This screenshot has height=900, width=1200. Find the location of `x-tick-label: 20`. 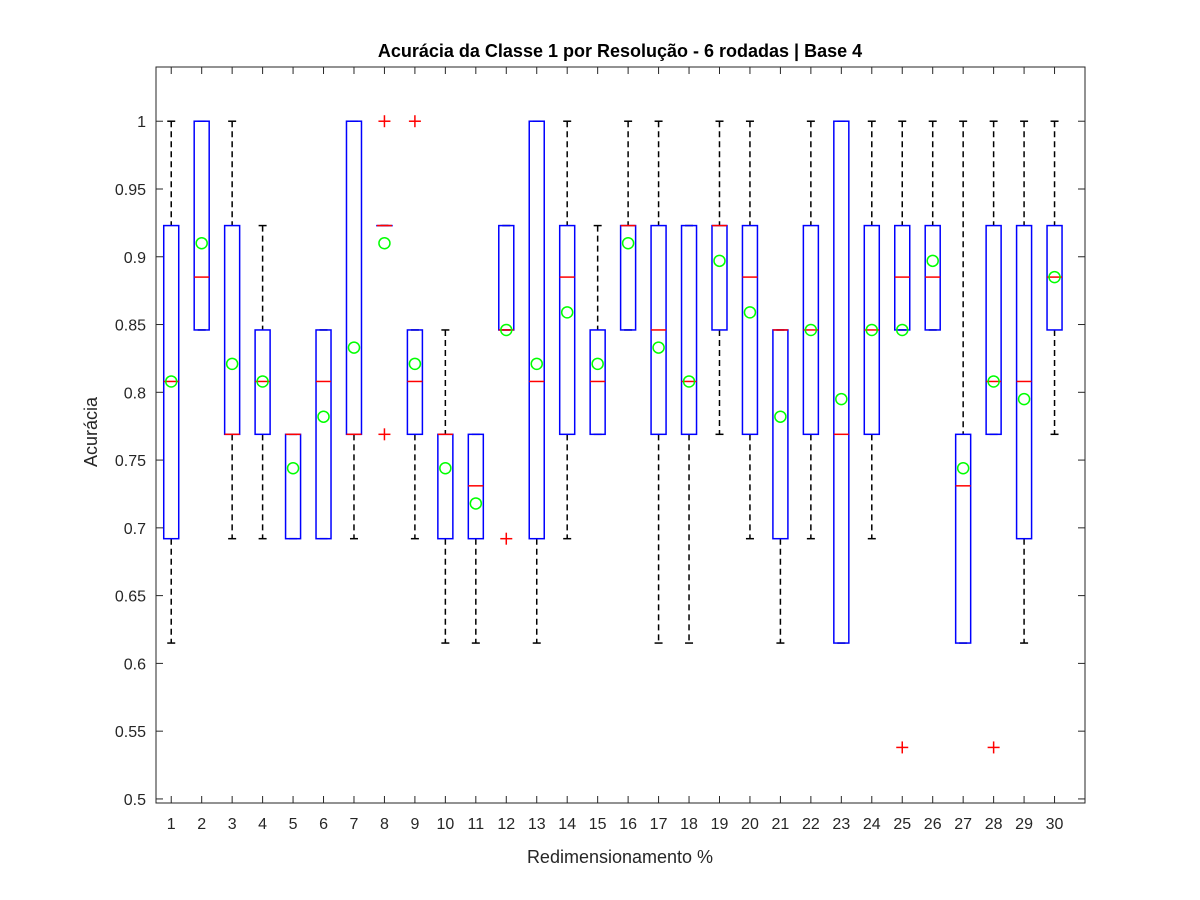

x-tick-label: 20 is located at coordinates (750, 824).